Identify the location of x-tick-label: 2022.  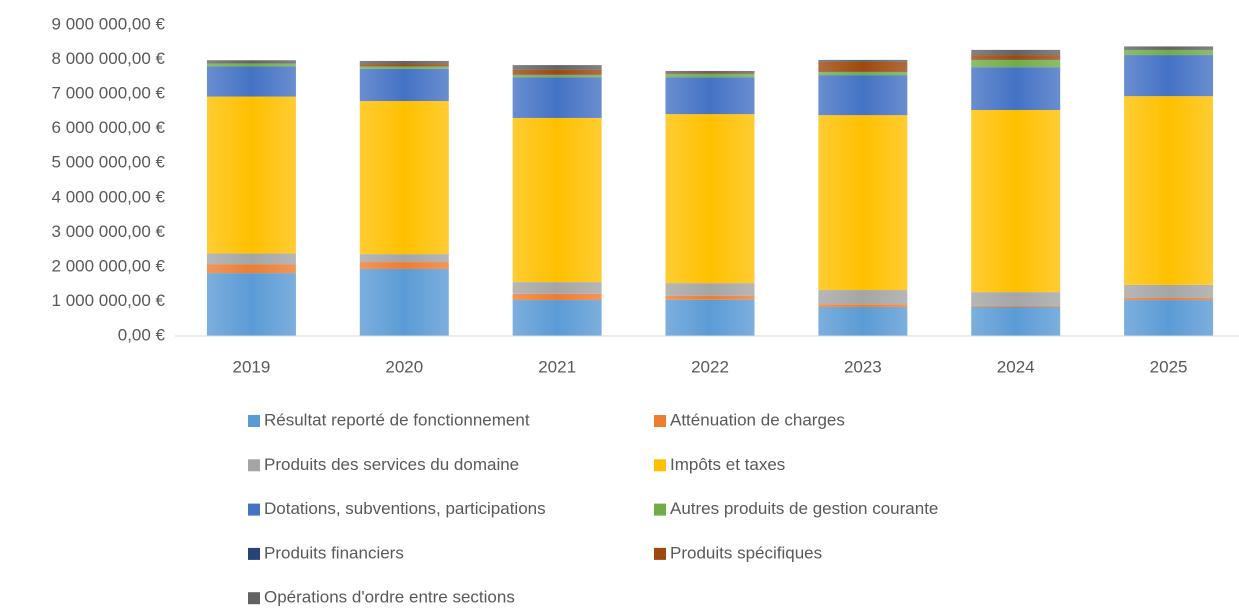
(710, 366).